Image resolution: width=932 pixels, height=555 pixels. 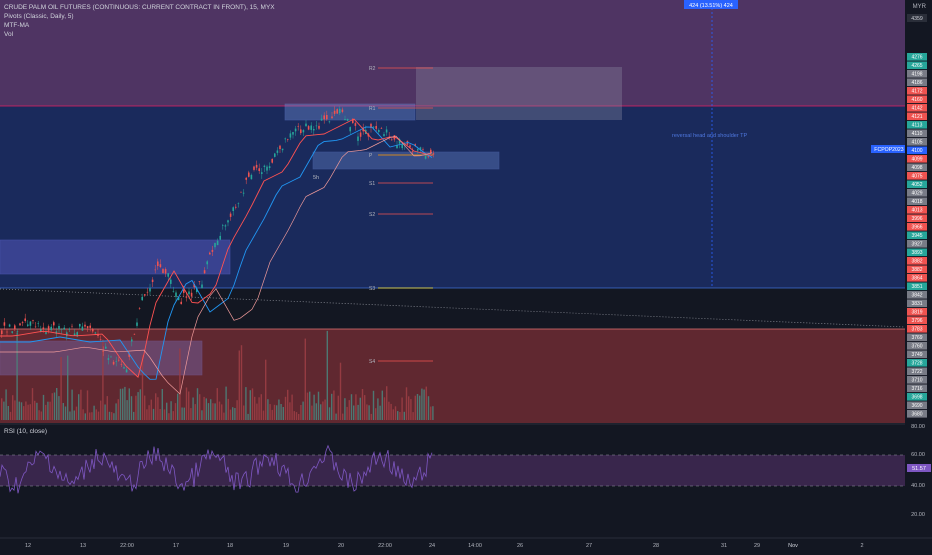 What do you see at coordinates (25, 431) in the screenshot?
I see `rsi-legend: RSI (10, close)` at bounding box center [25, 431].